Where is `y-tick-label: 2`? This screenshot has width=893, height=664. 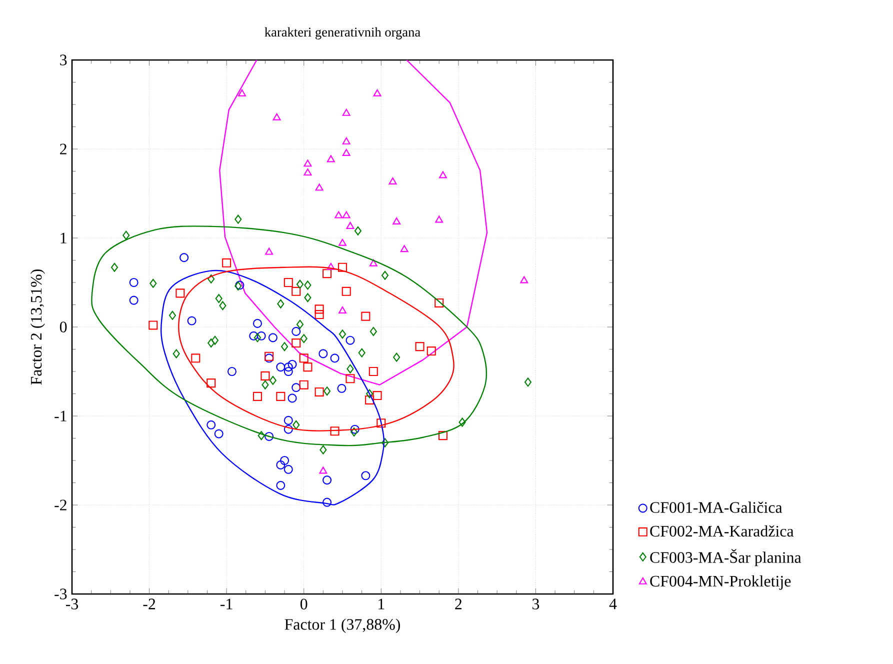
y-tick-label: 2 is located at coordinates (63, 149).